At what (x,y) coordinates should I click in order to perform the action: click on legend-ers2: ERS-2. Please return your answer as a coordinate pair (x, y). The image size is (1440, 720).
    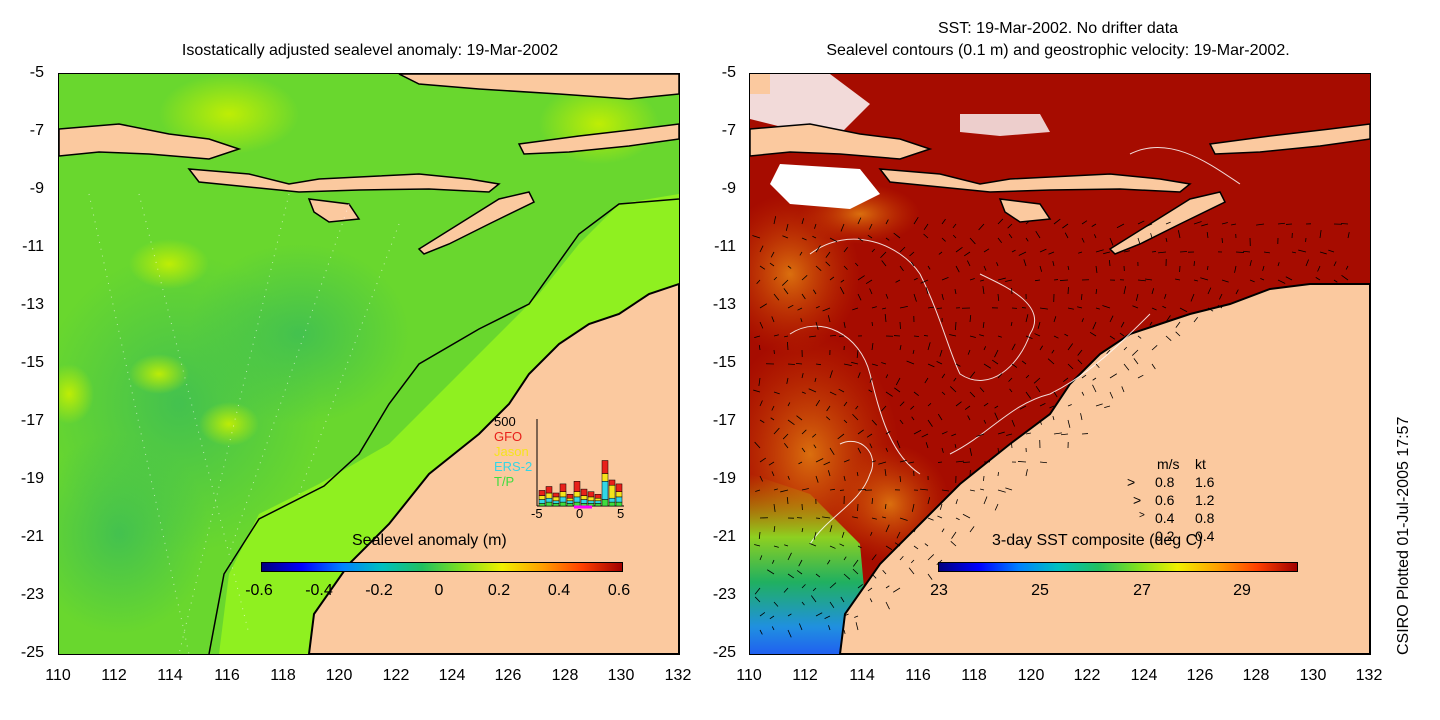
    Looking at the image, I should click on (513, 466).